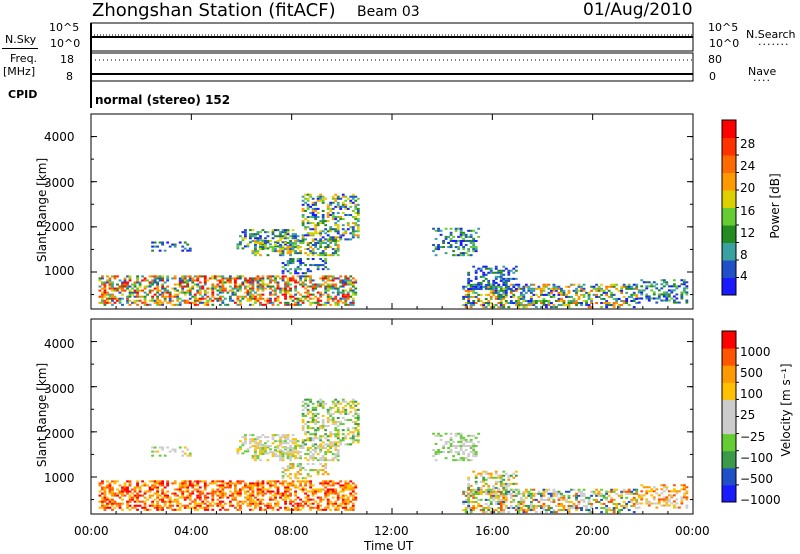 The height and width of the screenshot is (554, 800). What do you see at coordinates (391, 65) in the screenshot?
I see `aux-traces` at bounding box center [391, 65].